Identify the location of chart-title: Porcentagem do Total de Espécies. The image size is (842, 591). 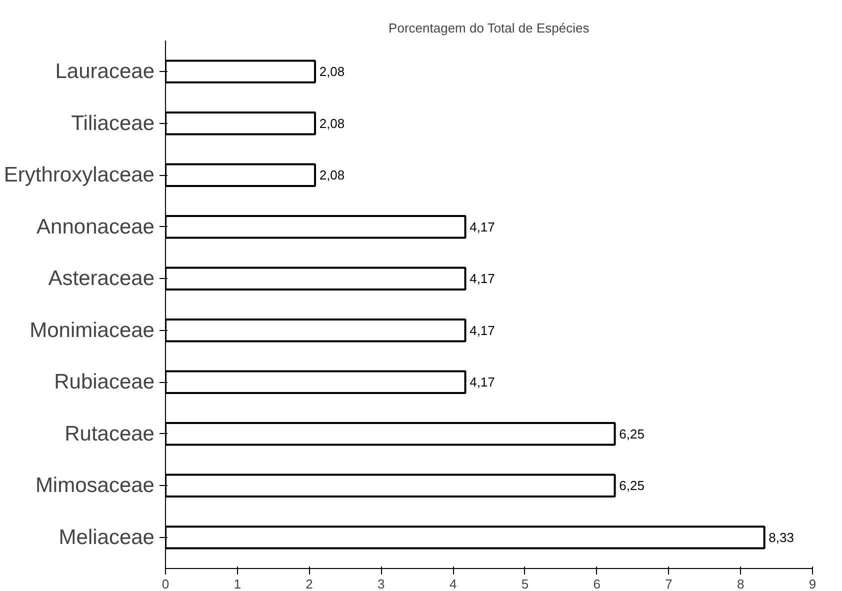
(489, 28).